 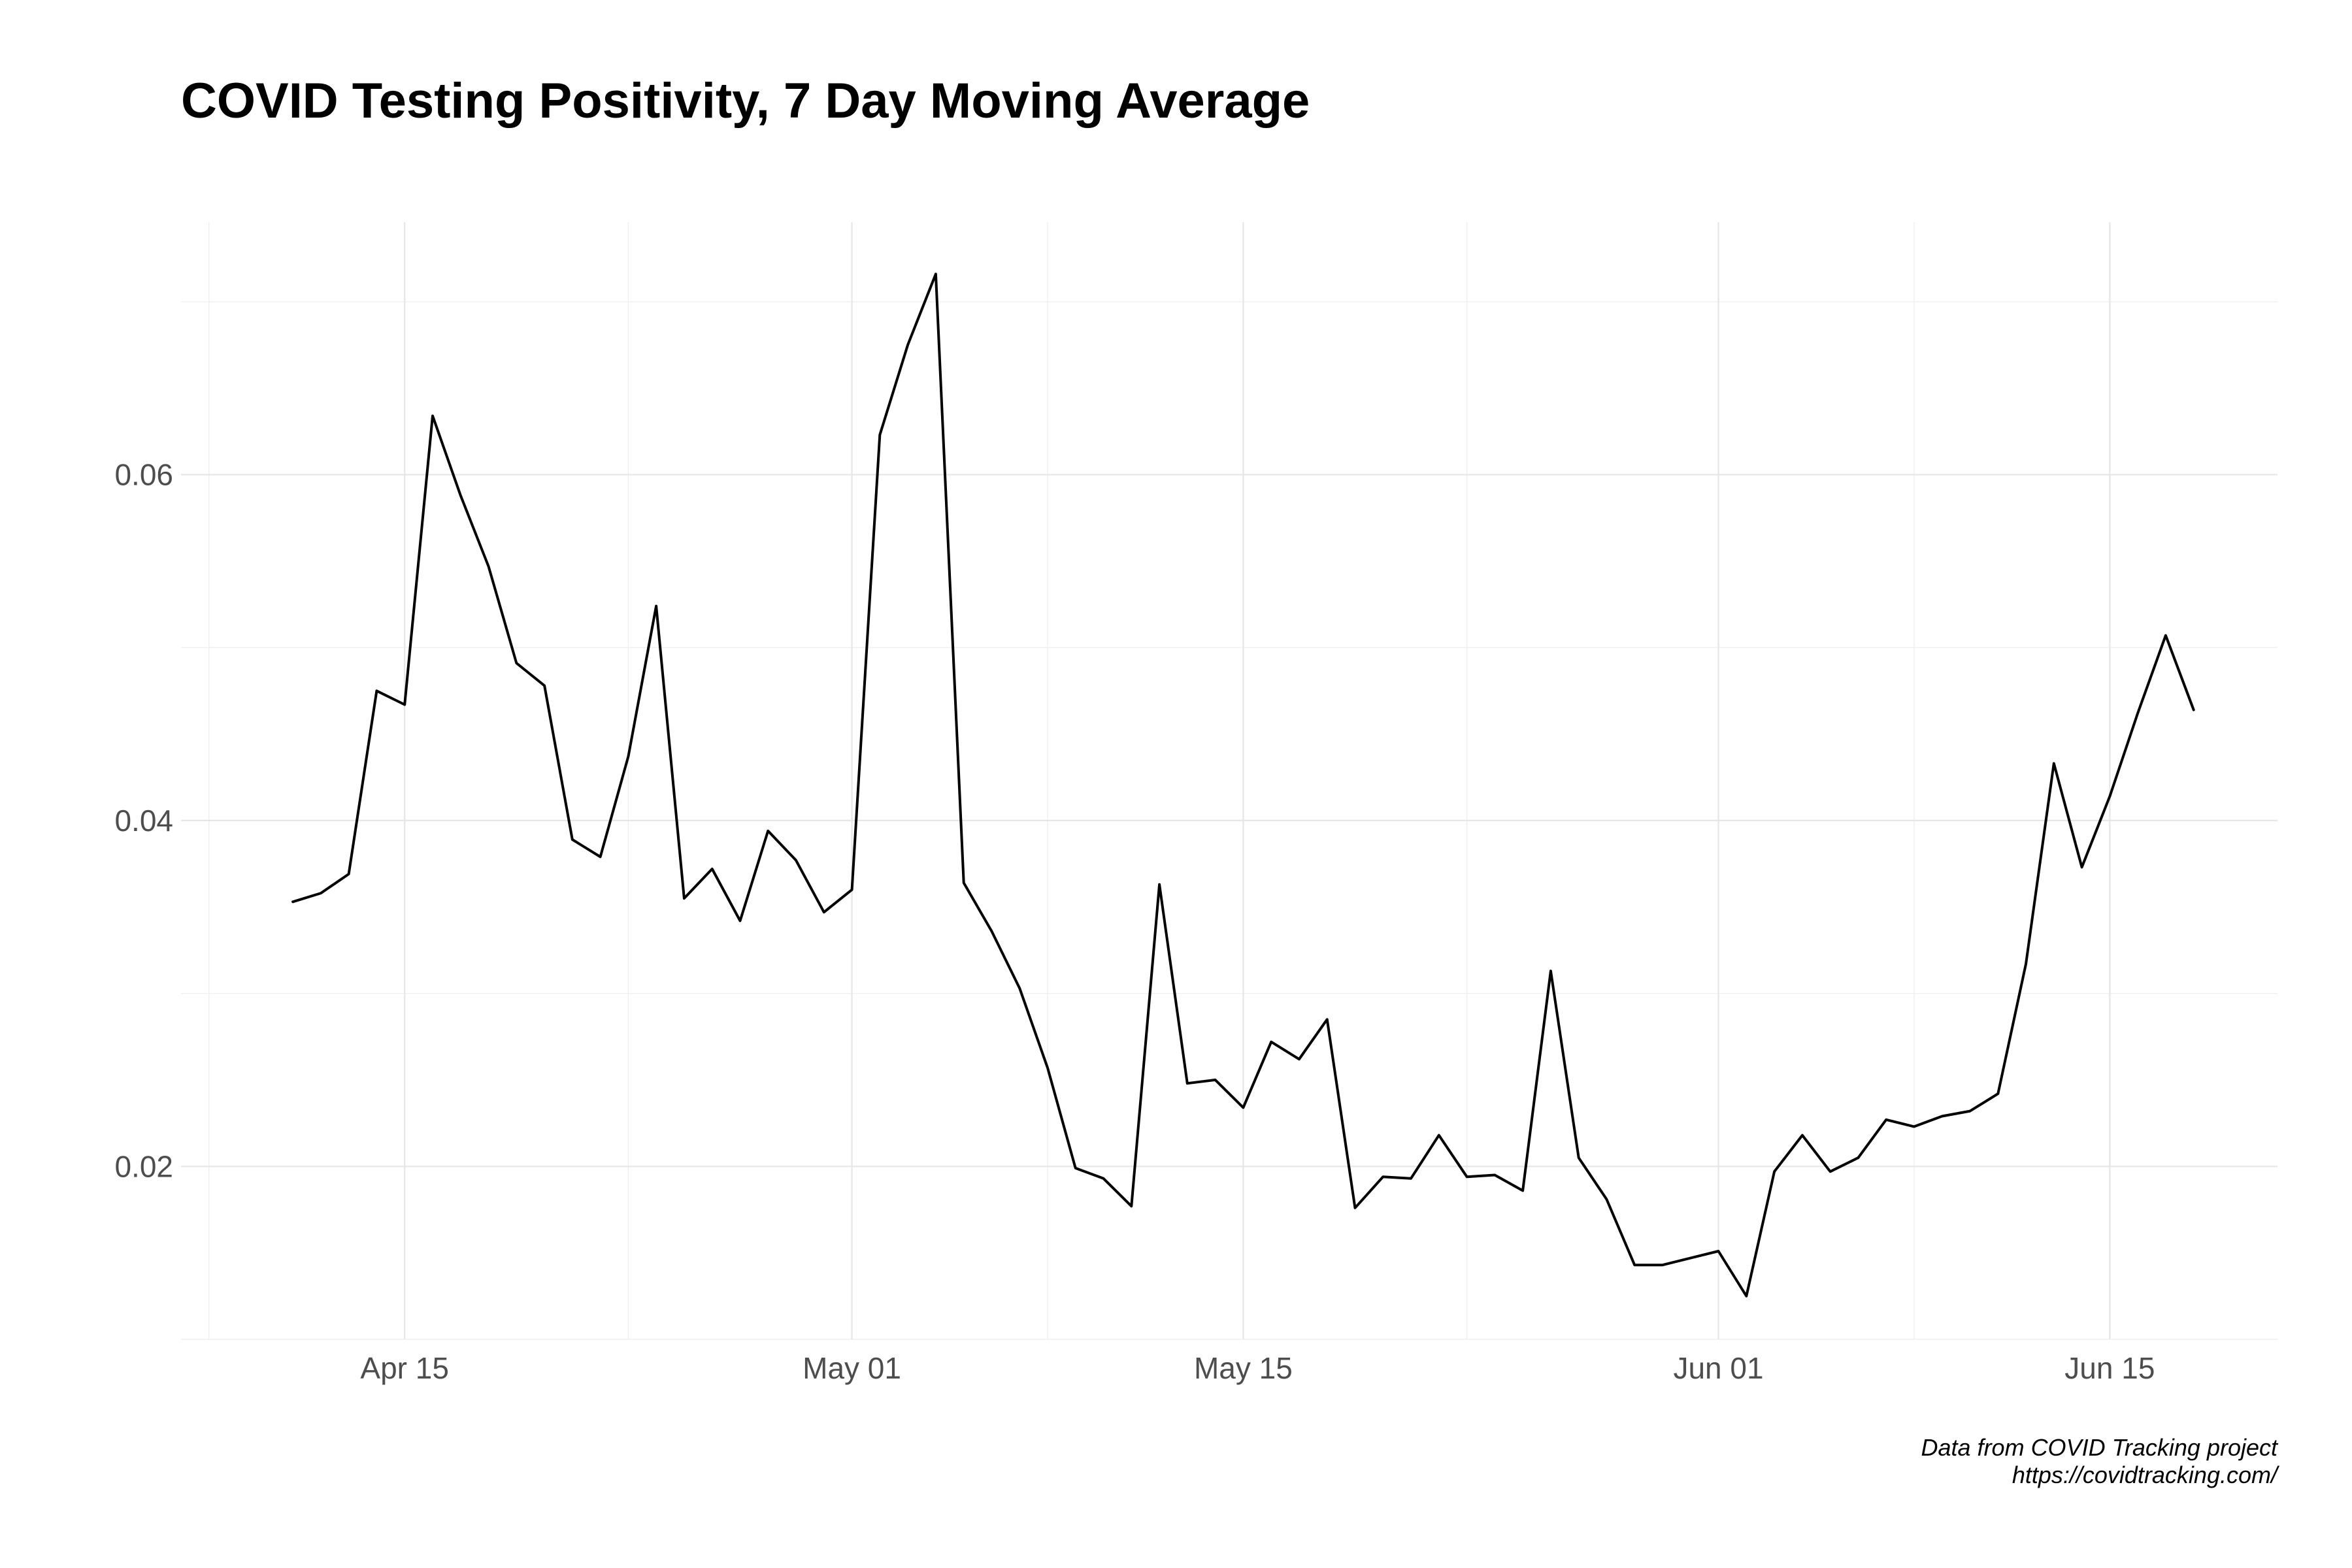 What do you see at coordinates (2100, 1447) in the screenshot?
I see `caption-source: Data from COVID Tracking project` at bounding box center [2100, 1447].